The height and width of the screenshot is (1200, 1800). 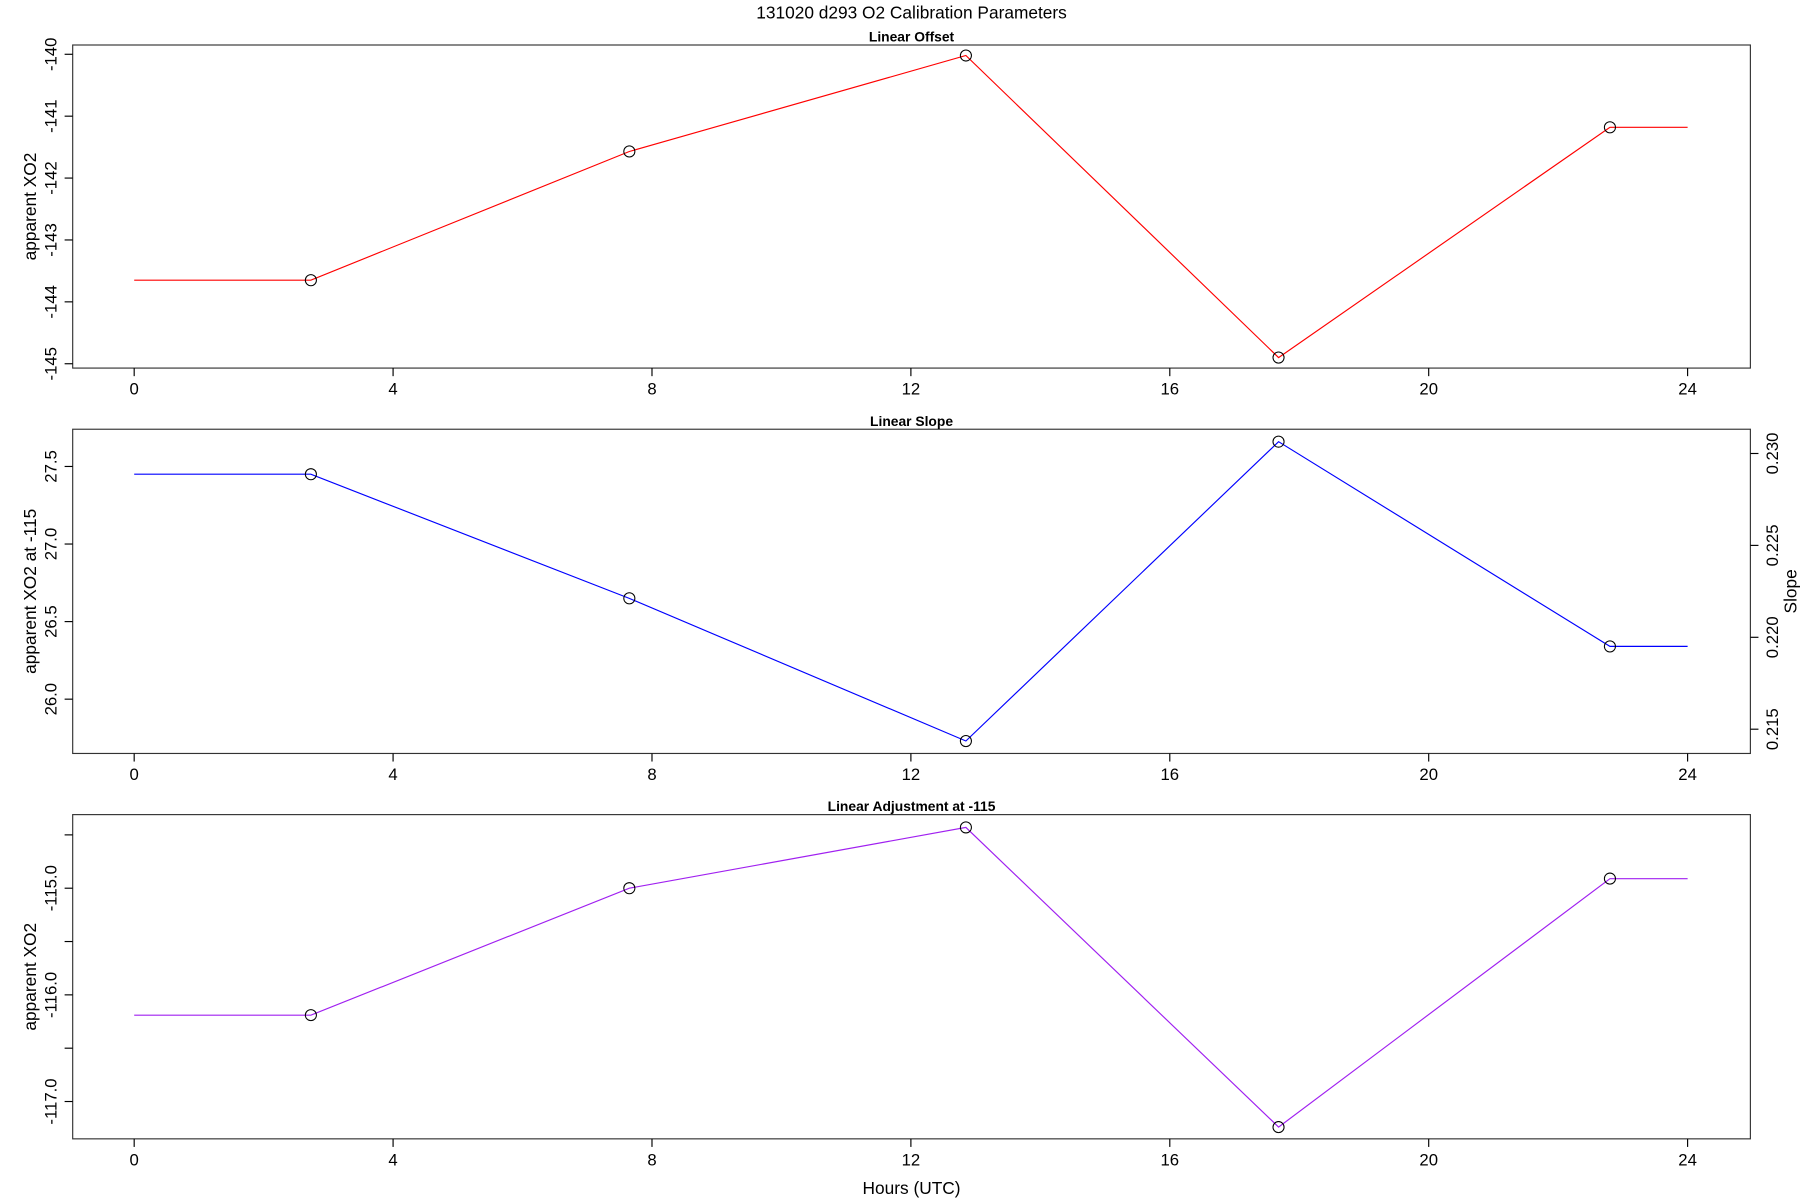 I want to click on y-tick-label: -145, so click(x=51, y=363).